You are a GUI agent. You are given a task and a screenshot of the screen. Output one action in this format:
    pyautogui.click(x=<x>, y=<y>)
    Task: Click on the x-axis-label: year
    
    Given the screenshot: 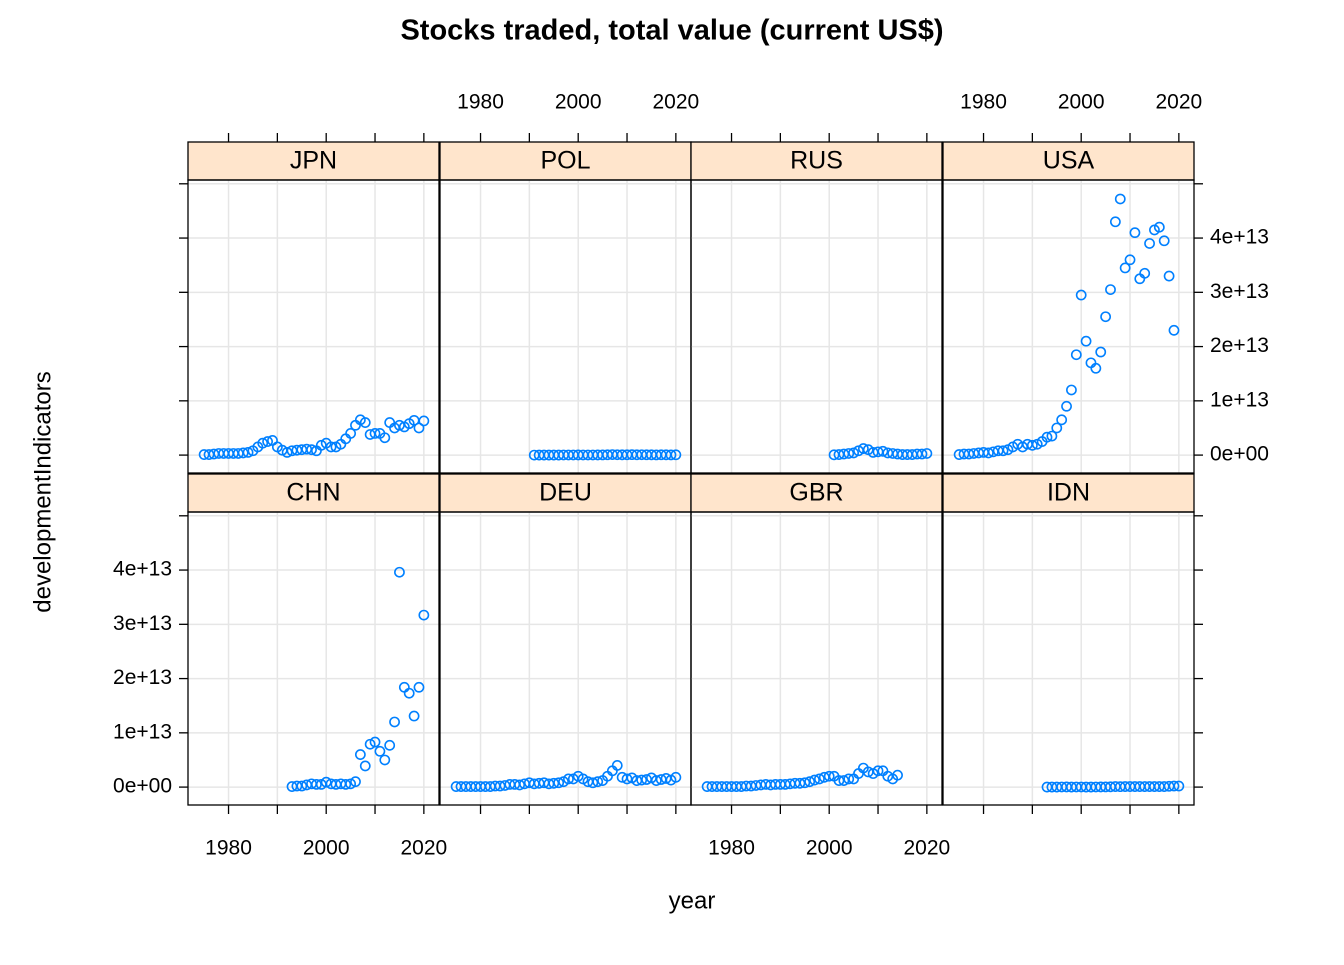 What is the action you would take?
    pyautogui.click(x=692, y=900)
    